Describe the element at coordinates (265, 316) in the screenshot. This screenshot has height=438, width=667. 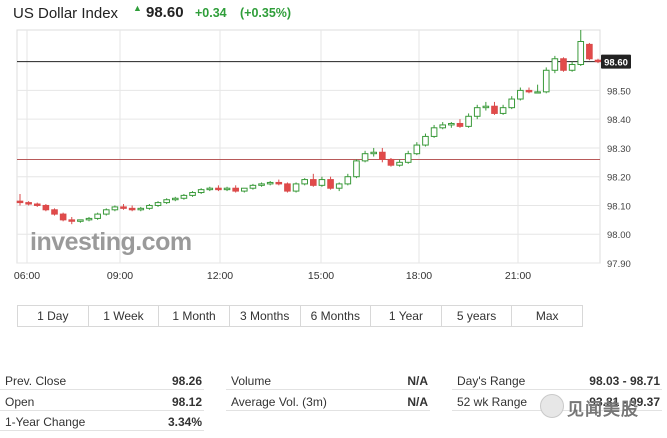
I see `range-button-3-months: 3 Months` at that location.